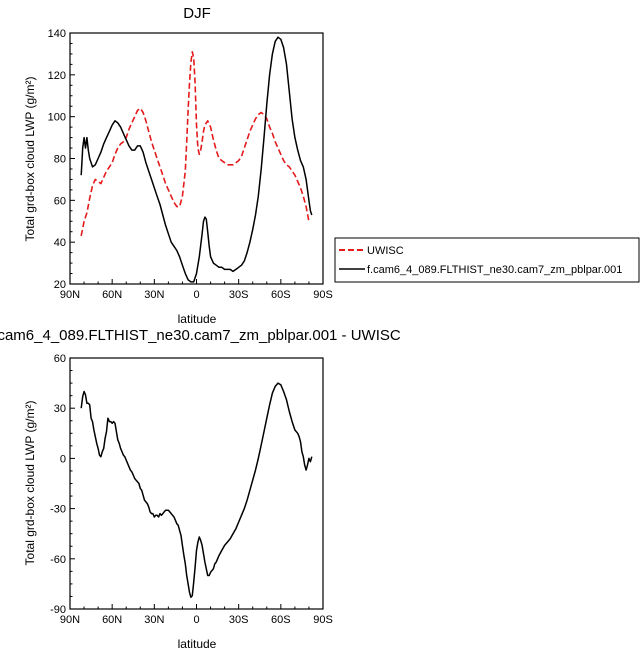 This screenshot has height=655, width=643. I want to click on bottom-y-tick-label: -60, so click(58, 560).